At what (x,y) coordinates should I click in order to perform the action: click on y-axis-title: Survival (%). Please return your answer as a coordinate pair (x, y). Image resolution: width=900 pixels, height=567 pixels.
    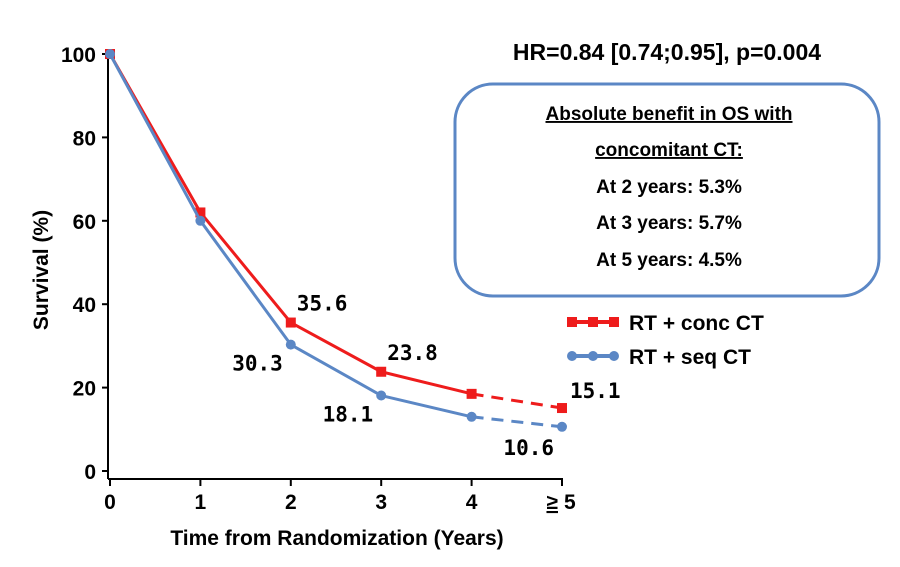
    Looking at the image, I should click on (41, 270).